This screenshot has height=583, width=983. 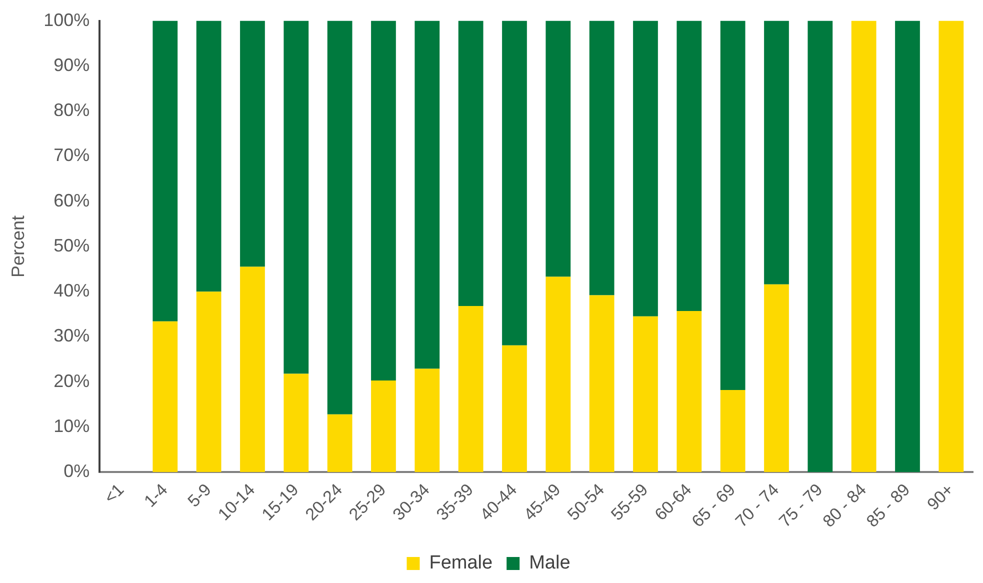 I want to click on y-tick-label: 0%, so click(x=77, y=471).